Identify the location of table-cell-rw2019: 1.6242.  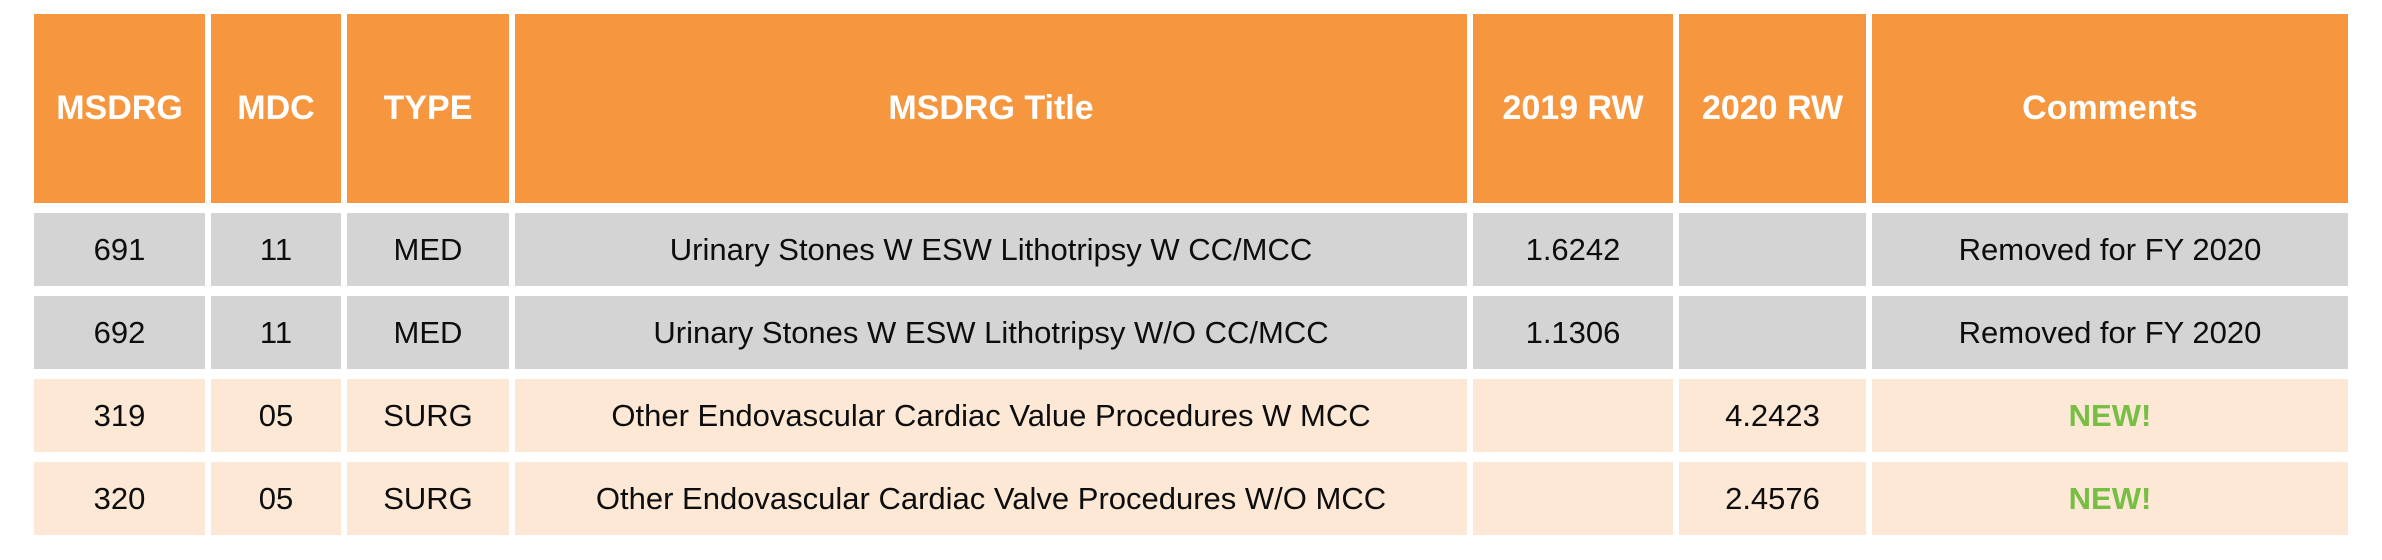
(1573, 249).